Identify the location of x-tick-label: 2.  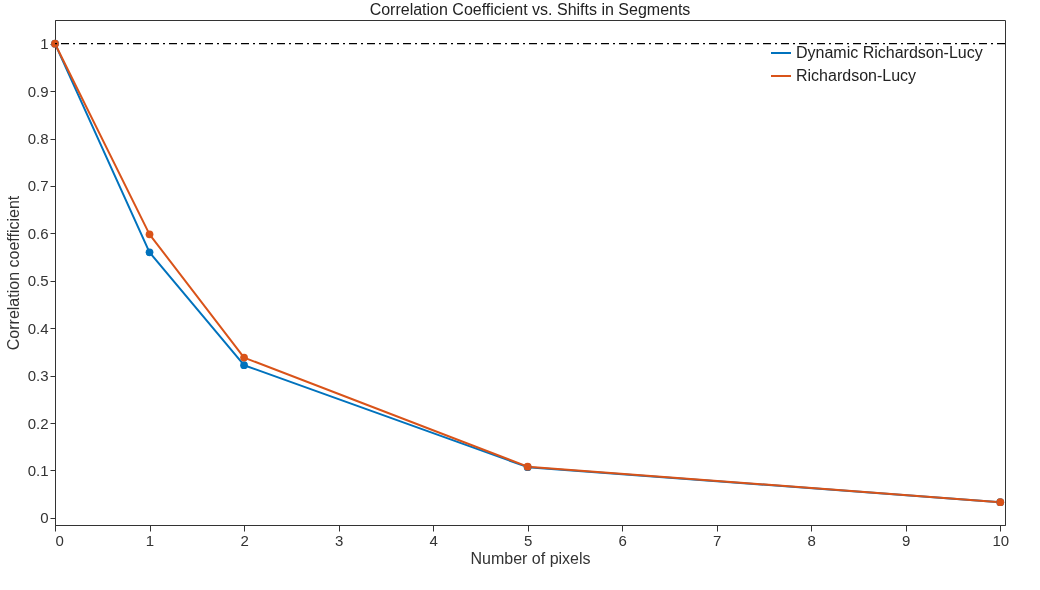
(244, 540).